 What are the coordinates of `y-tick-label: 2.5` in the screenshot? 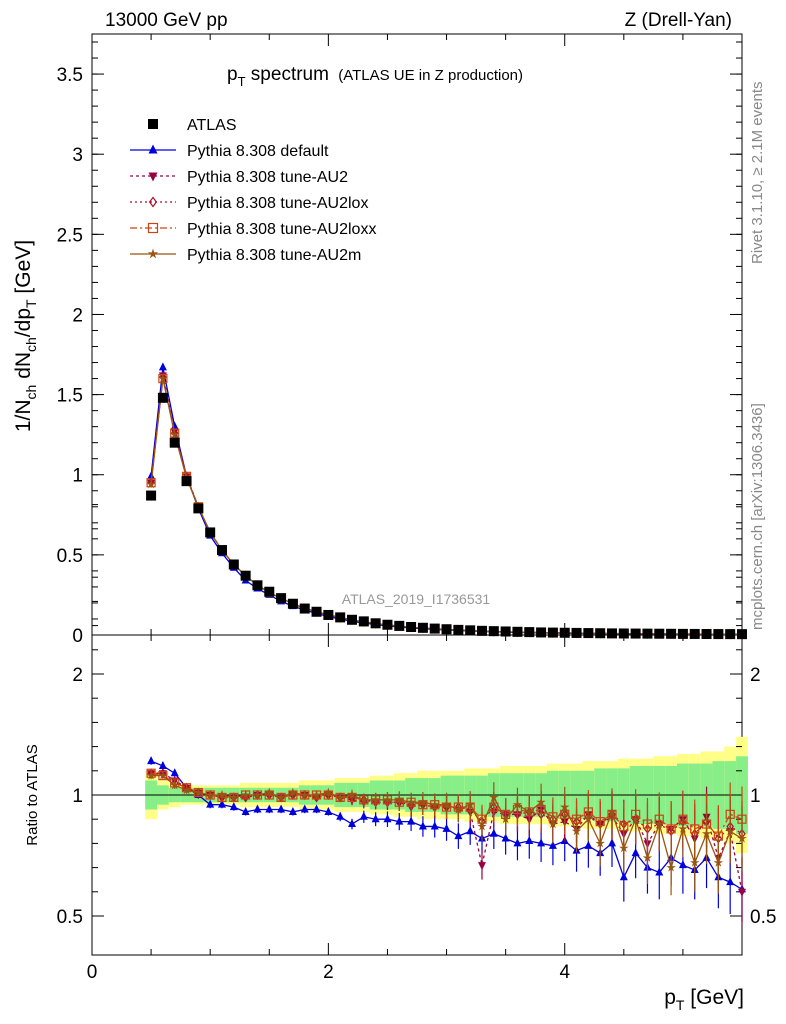 It's located at (70, 235).